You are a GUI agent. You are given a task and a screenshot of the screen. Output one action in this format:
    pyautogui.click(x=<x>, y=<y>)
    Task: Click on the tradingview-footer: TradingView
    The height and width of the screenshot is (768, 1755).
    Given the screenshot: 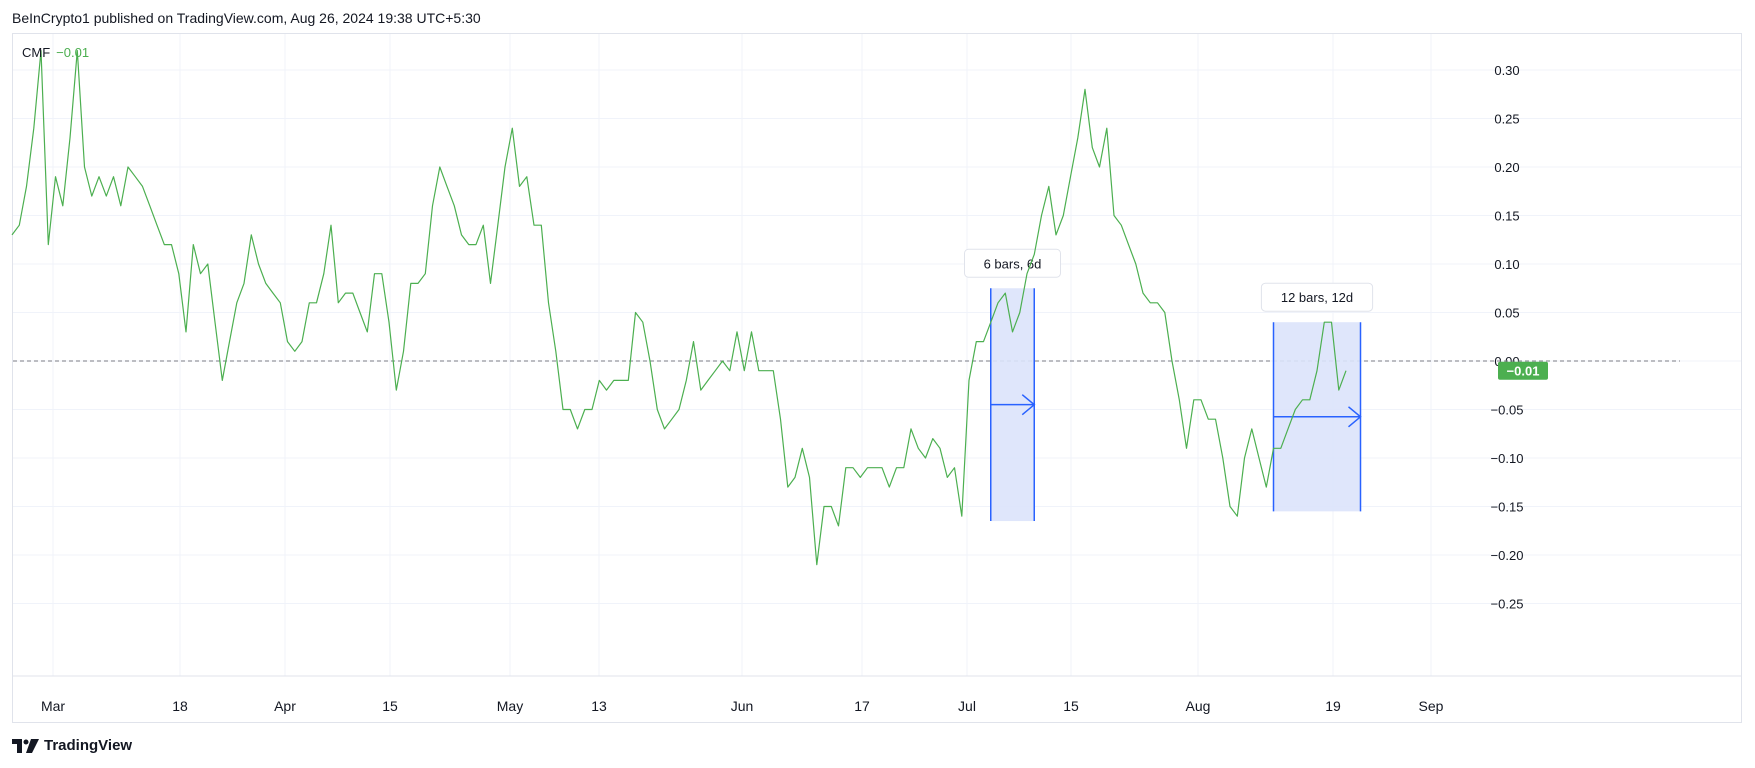 What is the action you would take?
    pyautogui.click(x=72, y=745)
    